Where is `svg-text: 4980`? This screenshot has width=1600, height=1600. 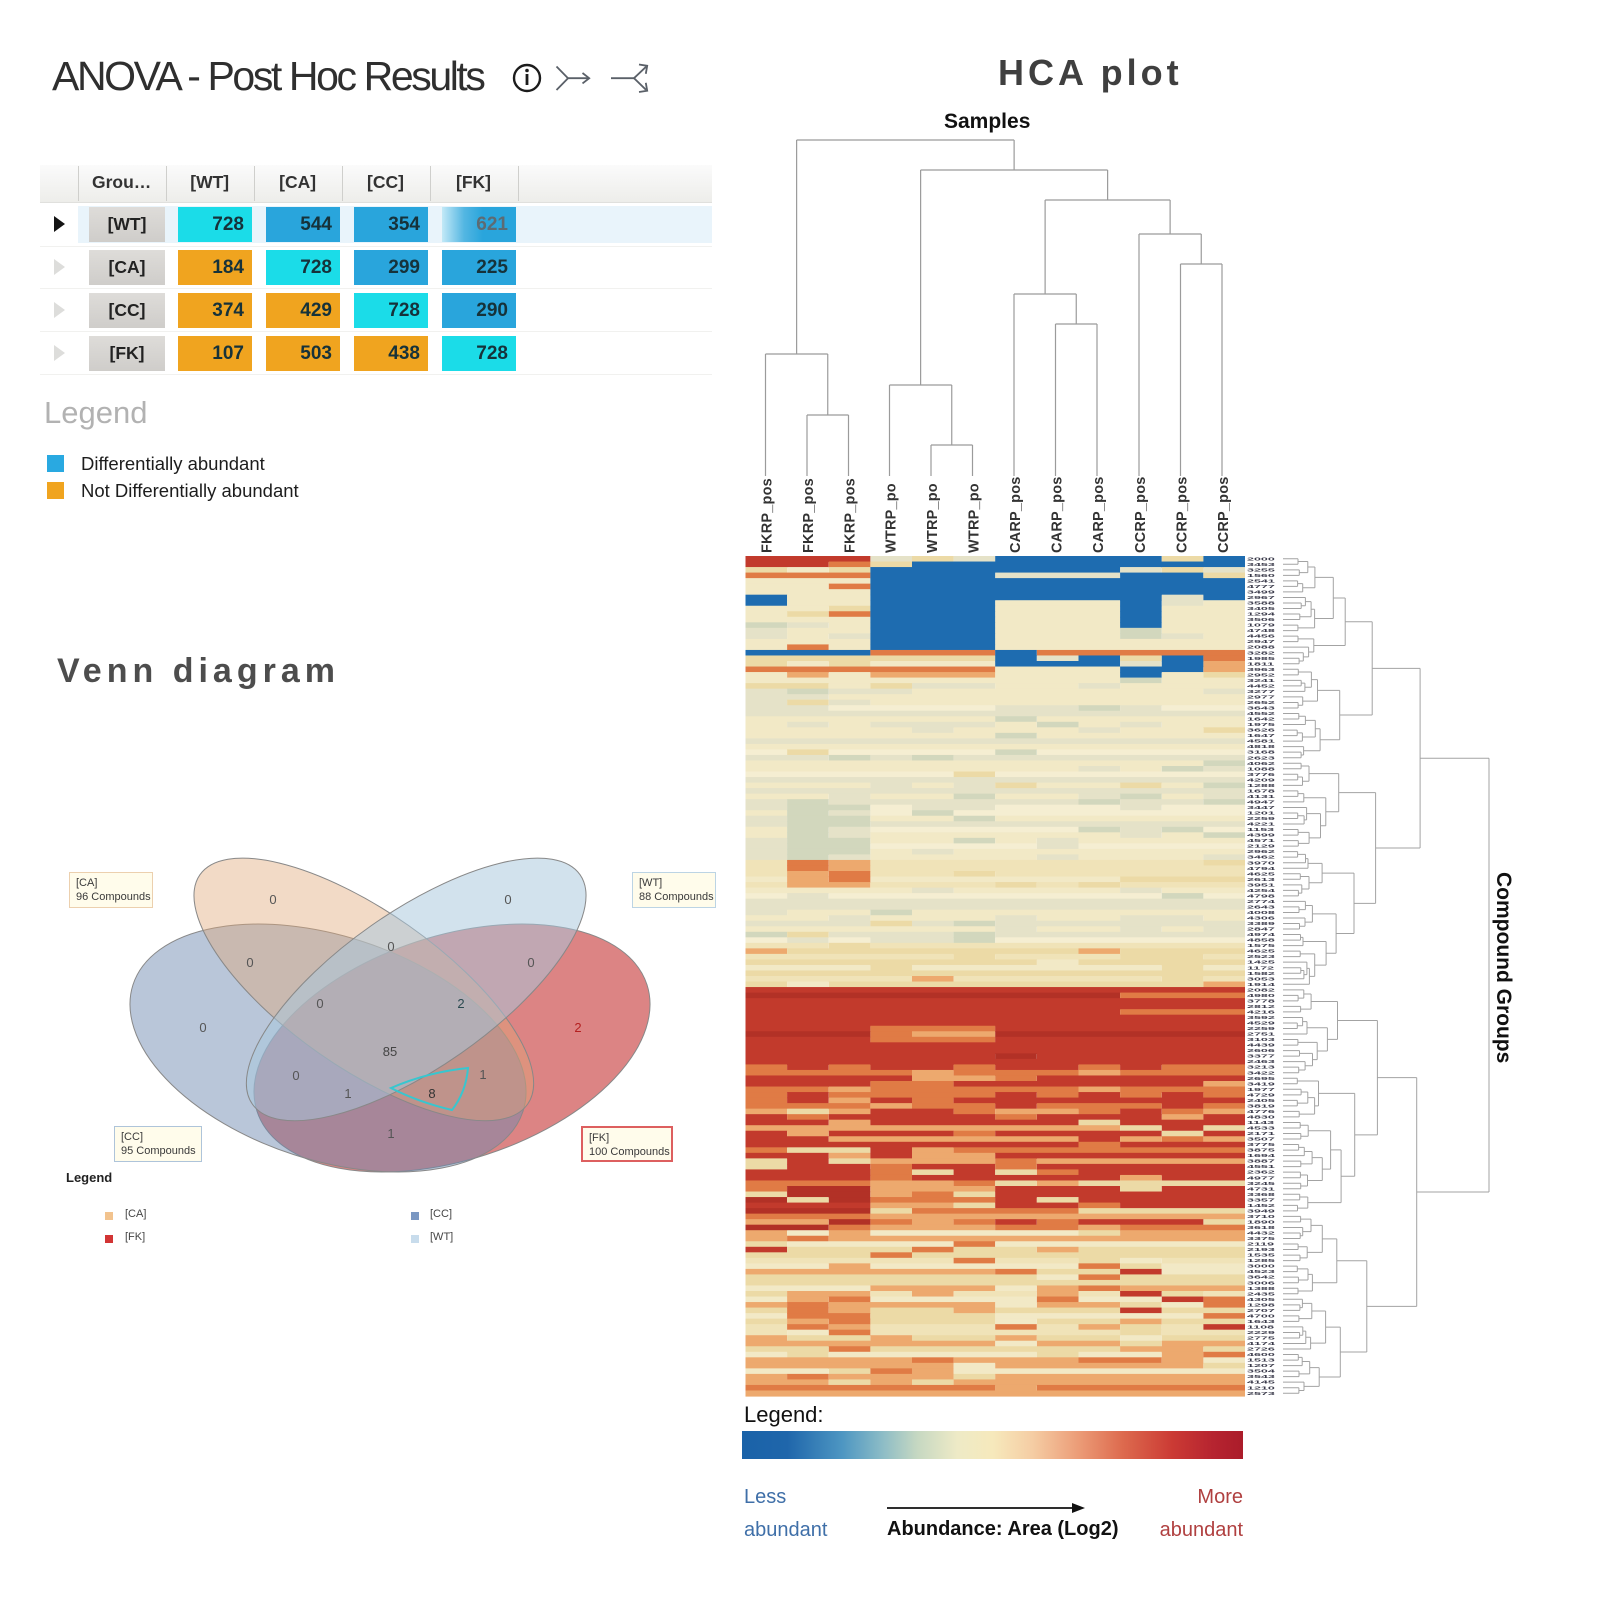 svg-text: 4980 is located at coordinates (1261, 995).